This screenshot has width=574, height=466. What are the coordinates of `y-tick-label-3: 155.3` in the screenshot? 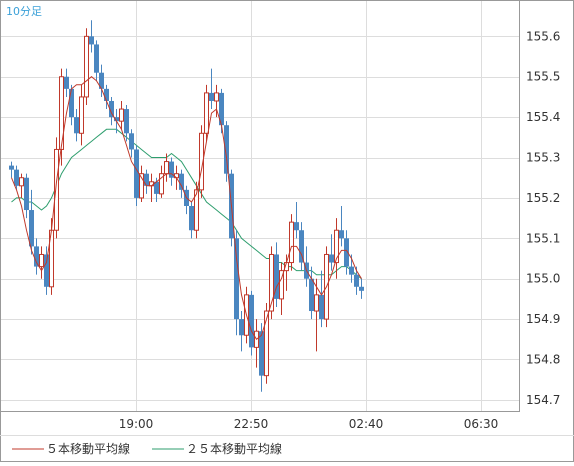 It's located at (543, 158).